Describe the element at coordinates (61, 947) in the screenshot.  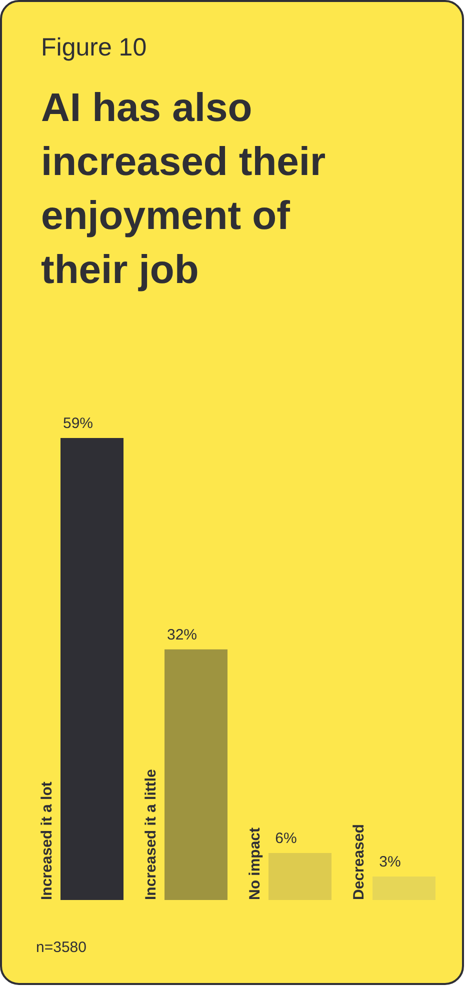
I see `text: n=3580` at that location.